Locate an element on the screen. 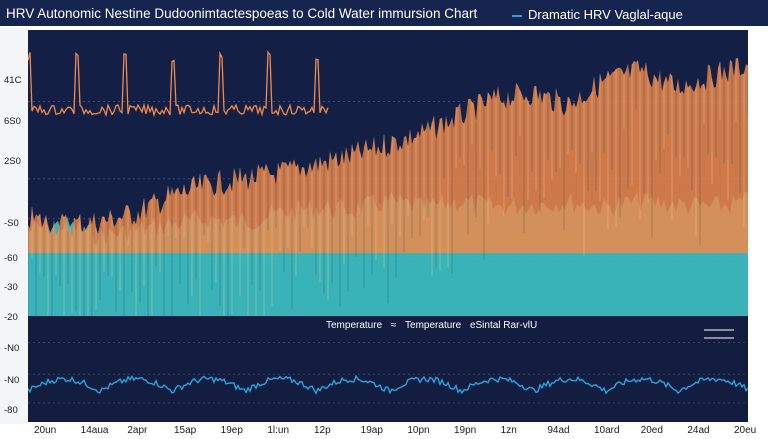 This screenshot has height=439, width=768. x-tick-label: 10pn is located at coordinates (418, 430).